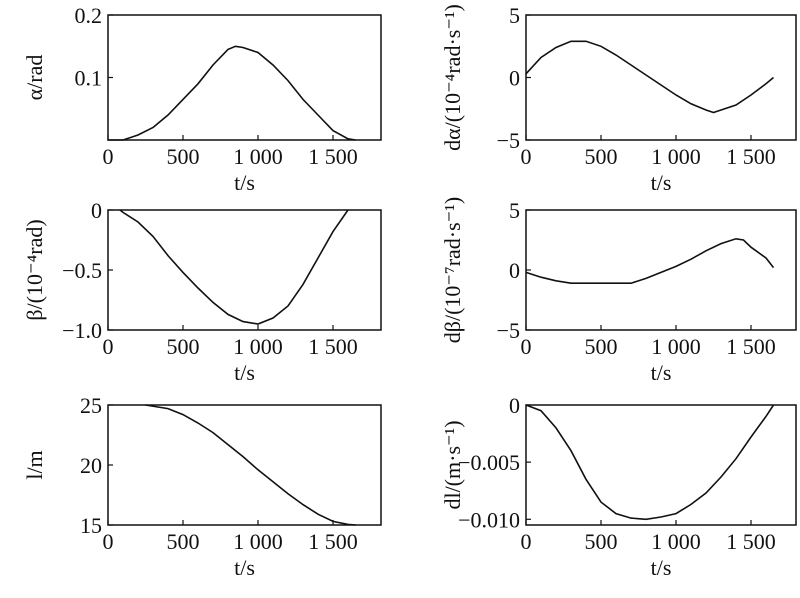 Image resolution: width=800 pixels, height=598 pixels. What do you see at coordinates (34, 464) in the screenshot?
I see `y-axis-label: l/m` at bounding box center [34, 464].